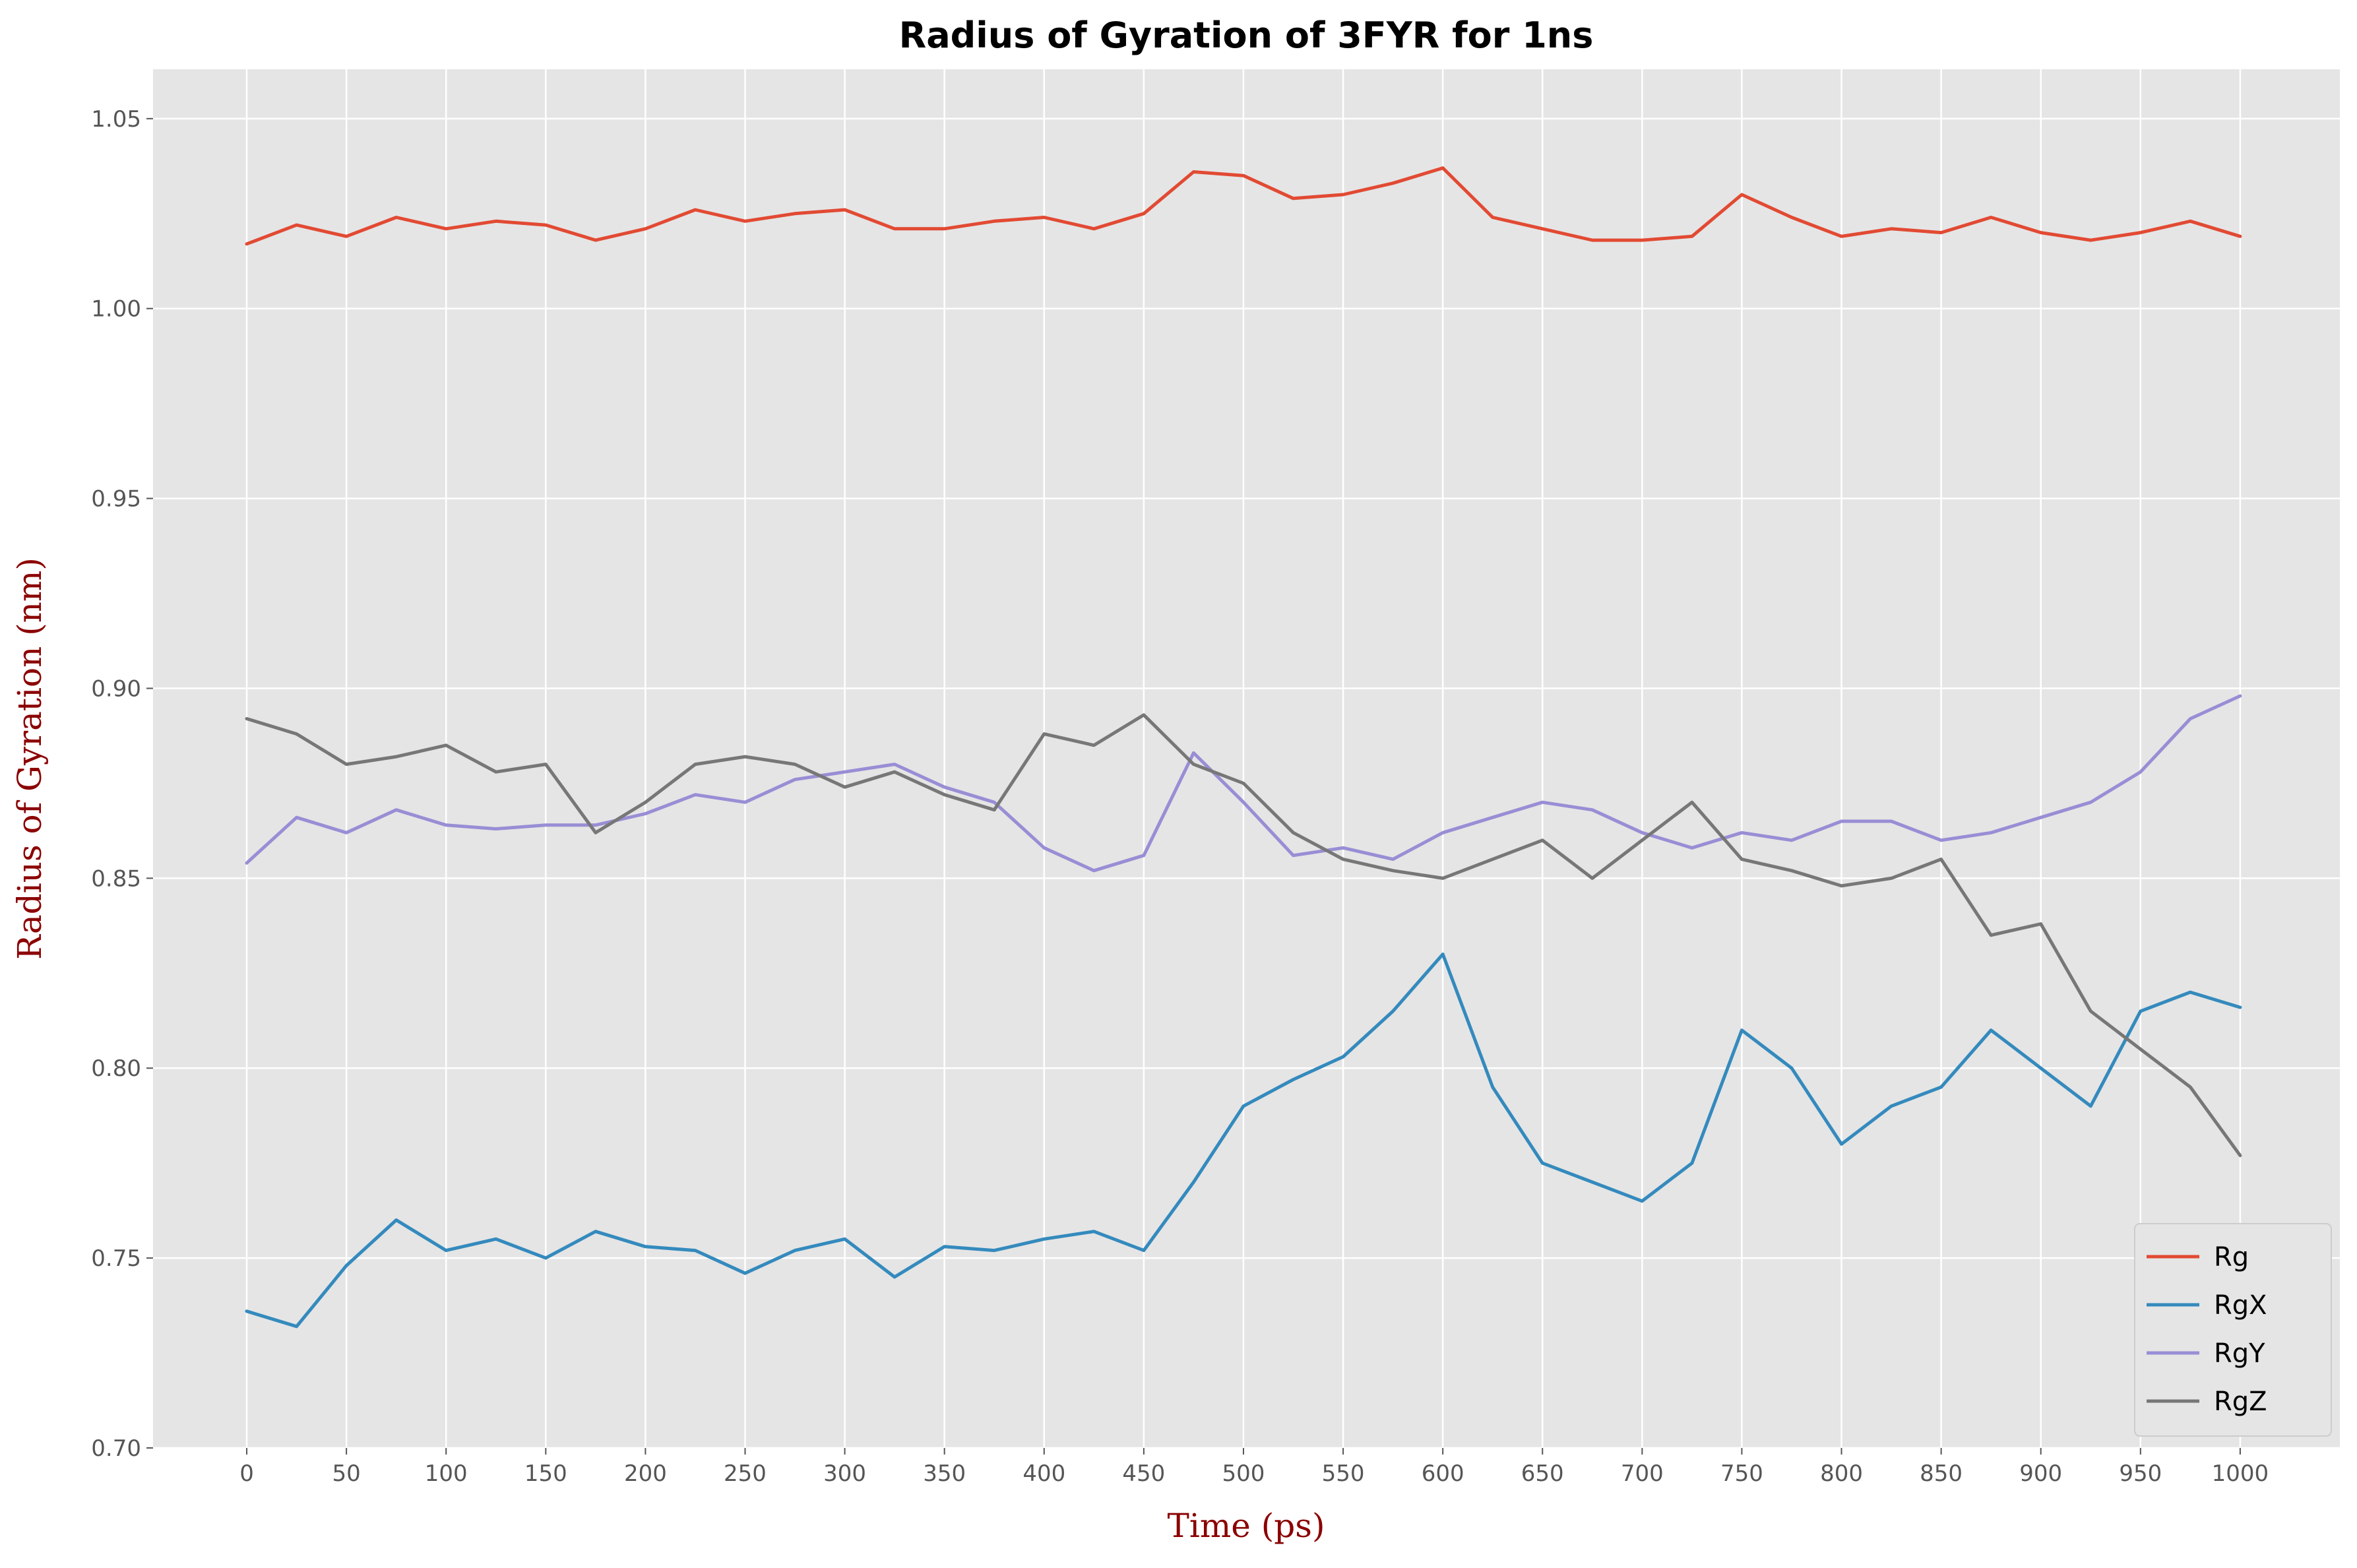 This screenshot has height=1568, width=2357. I want to click on x-tick-label: 450, so click(1143, 1473).